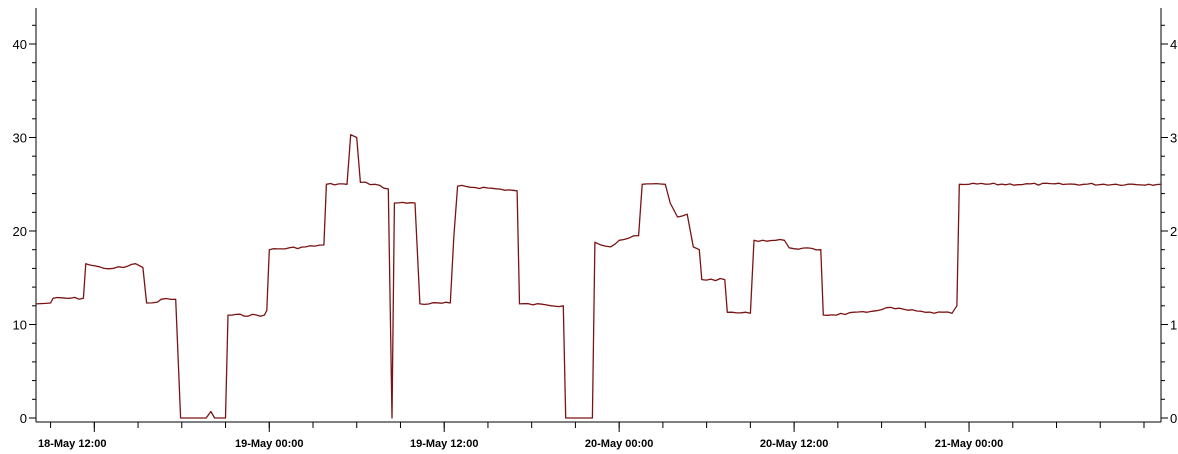 The height and width of the screenshot is (454, 1178). What do you see at coordinates (72, 444) in the screenshot?
I see `x-tick-label: 18-May 12:00` at bounding box center [72, 444].